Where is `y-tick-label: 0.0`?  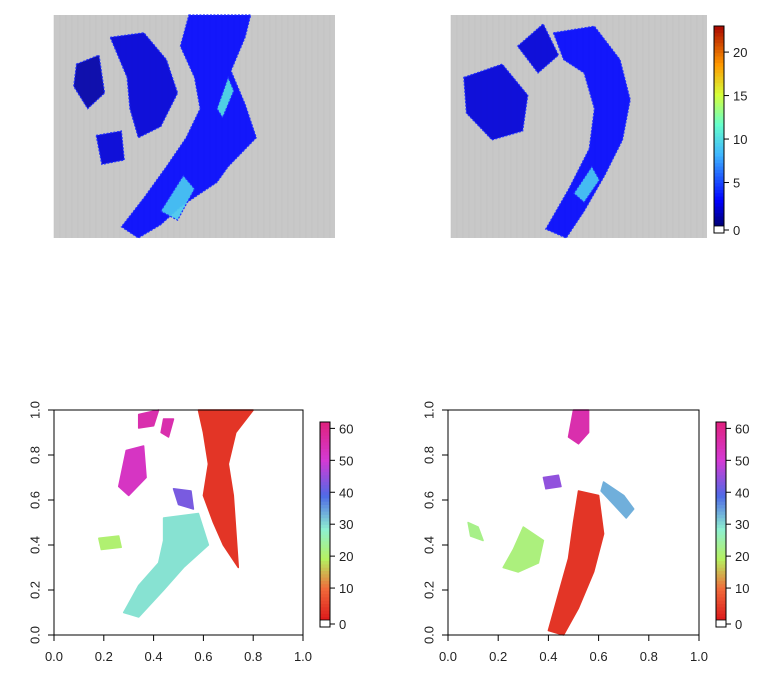
y-tick-label: 0.0 is located at coordinates (34, 635).